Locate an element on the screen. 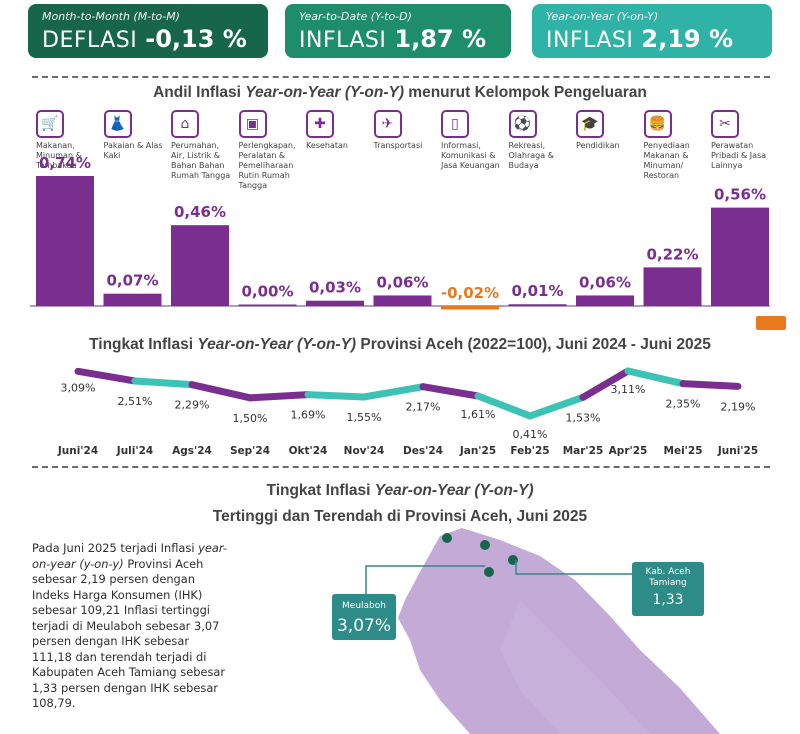  mtm-card: Month-to-Month (M-to-M) DEFLASI -0,13 % is located at coordinates (148, 31).